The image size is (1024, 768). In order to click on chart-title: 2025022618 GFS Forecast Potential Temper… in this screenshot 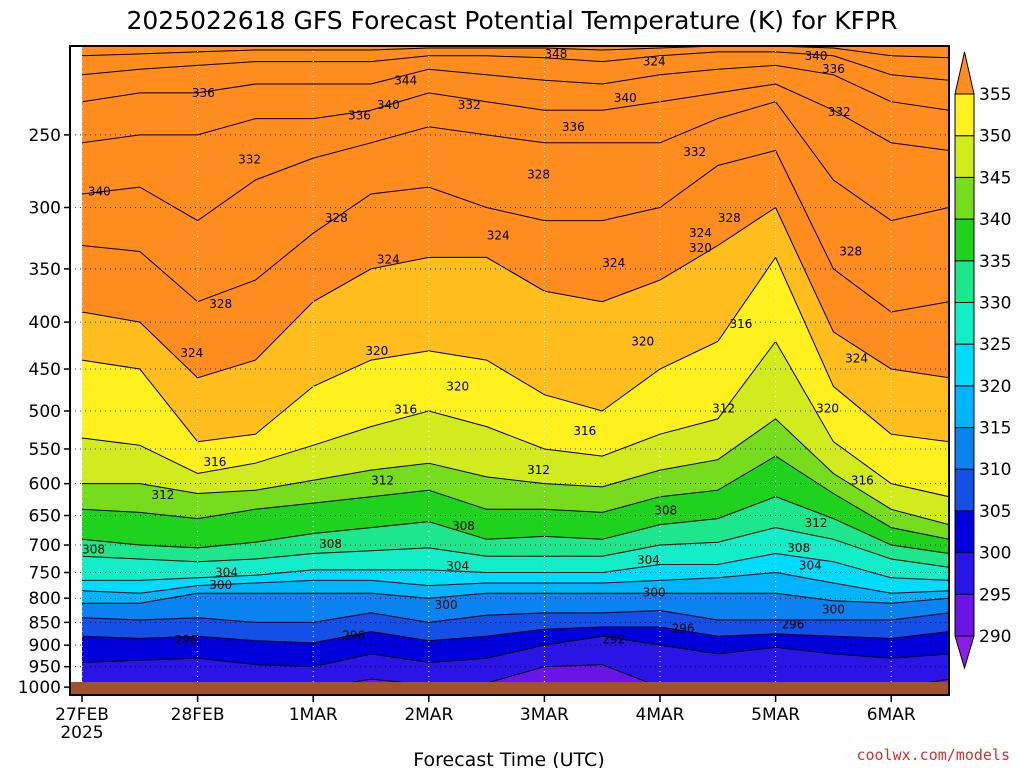, I will do `click(511, 20)`.